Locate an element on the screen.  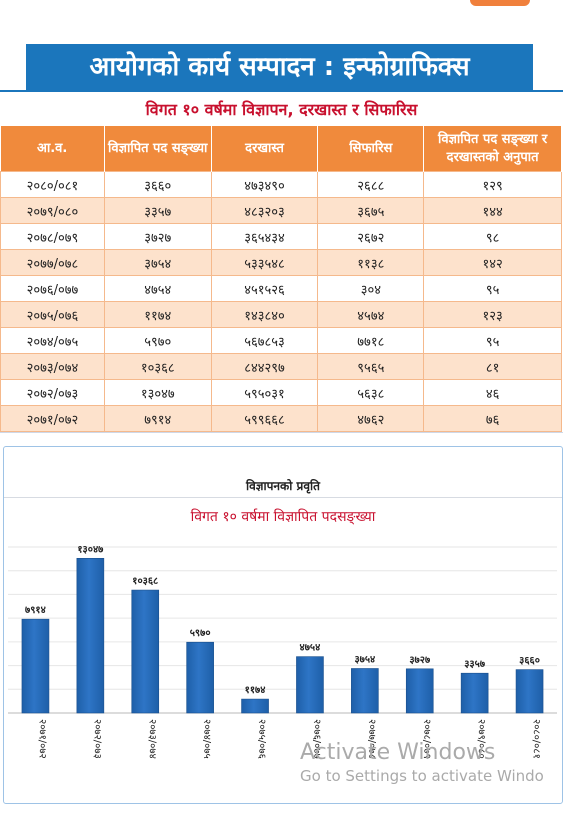
cell-ratio: १२९ is located at coordinates (492, 184).